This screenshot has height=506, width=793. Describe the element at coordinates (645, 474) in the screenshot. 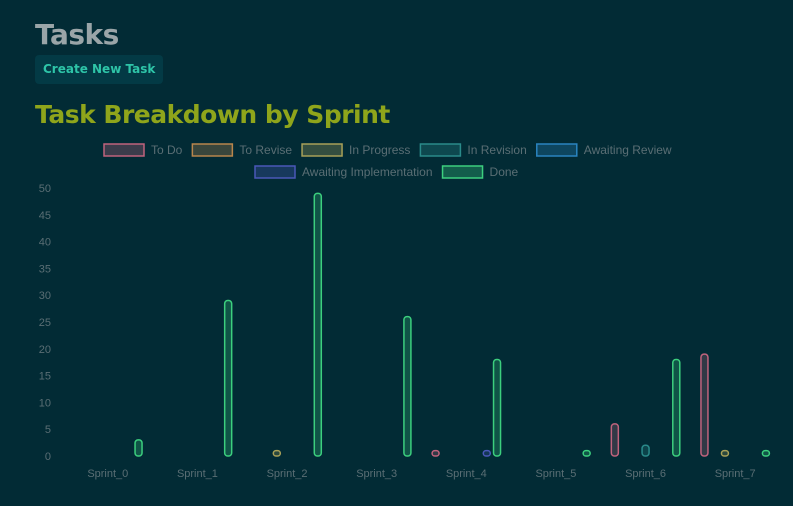

I see `x-tick-label: Sprint_6` at that location.